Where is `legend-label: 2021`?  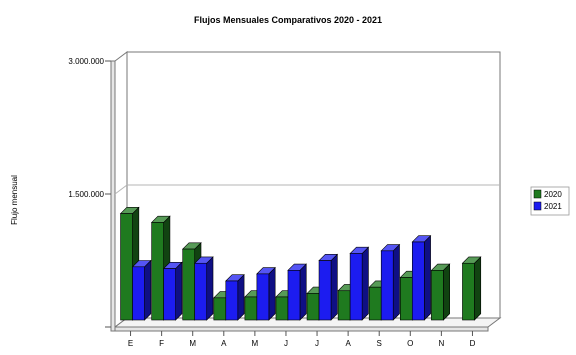 legend-label: 2021 is located at coordinates (553, 206).